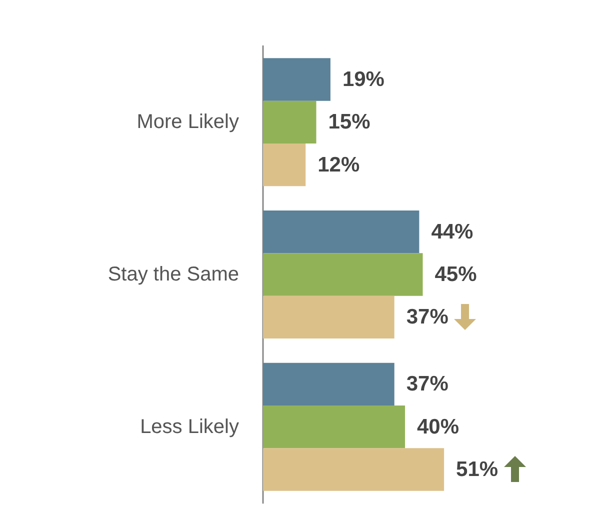 The image size is (589, 519). What do you see at coordinates (452, 232) in the screenshot?
I see `data-label: 44%` at bounding box center [452, 232].